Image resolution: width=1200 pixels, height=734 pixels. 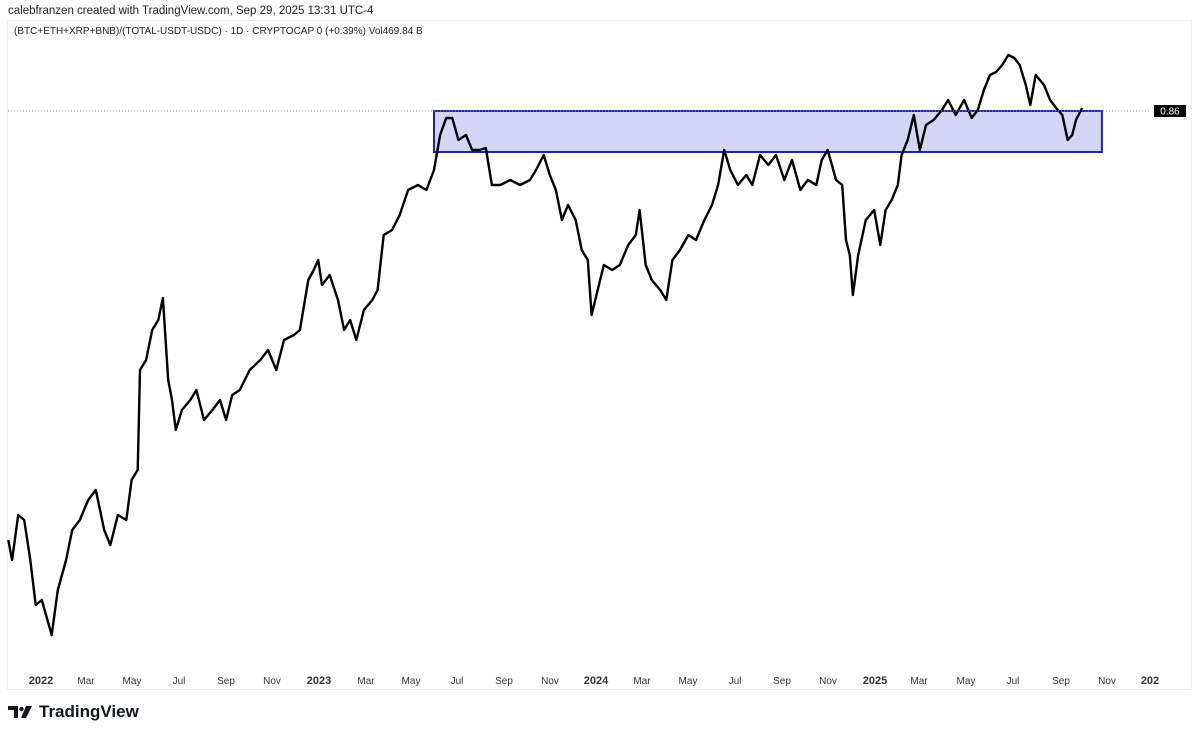 I want to click on x-tick-label: 202, so click(x=1150, y=681).